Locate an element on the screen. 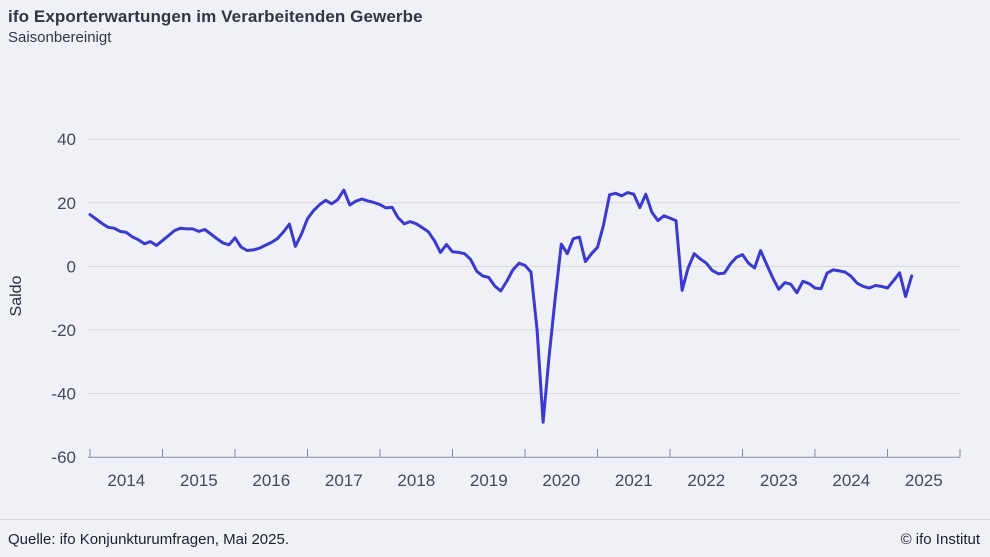 This screenshot has height=557, width=990. page-subtitle: Saisonbereinigt is located at coordinates (60, 38).